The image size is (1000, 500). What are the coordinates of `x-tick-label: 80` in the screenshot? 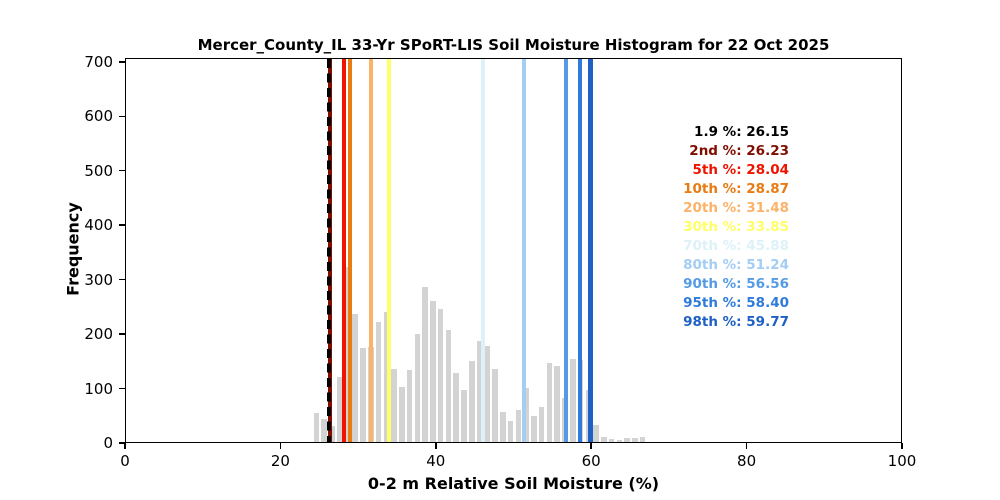 It's located at (747, 461).